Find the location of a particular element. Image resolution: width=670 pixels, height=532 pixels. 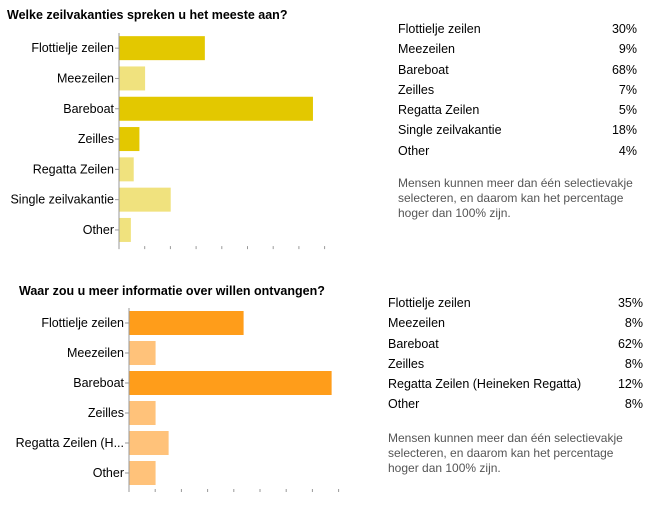

legend-row: Zeilles 7% is located at coordinates (517, 90).